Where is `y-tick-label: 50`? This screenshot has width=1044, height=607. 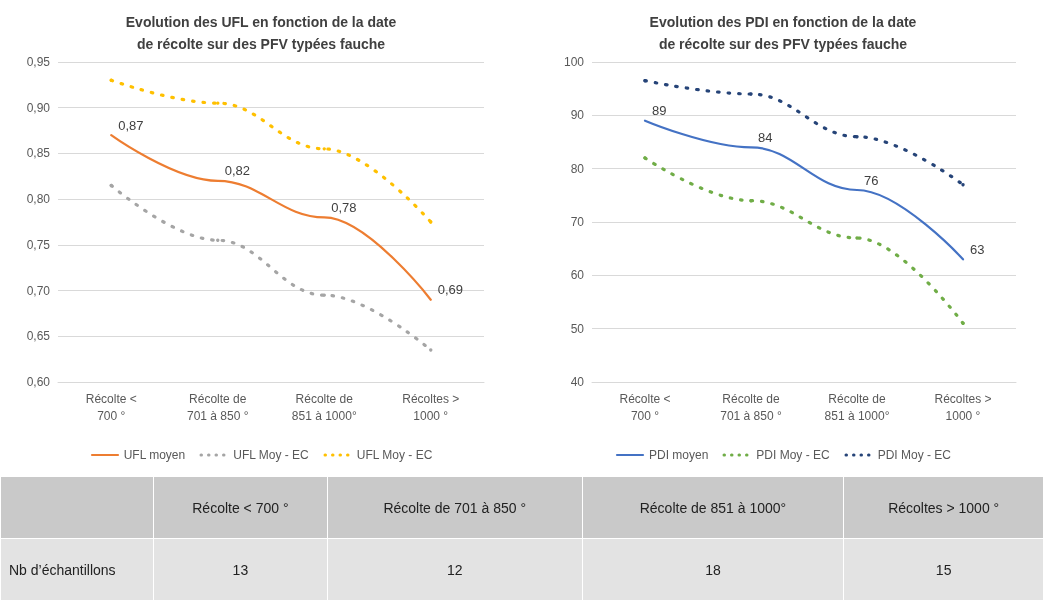
y-tick-label: 50 is located at coordinates (577, 328).